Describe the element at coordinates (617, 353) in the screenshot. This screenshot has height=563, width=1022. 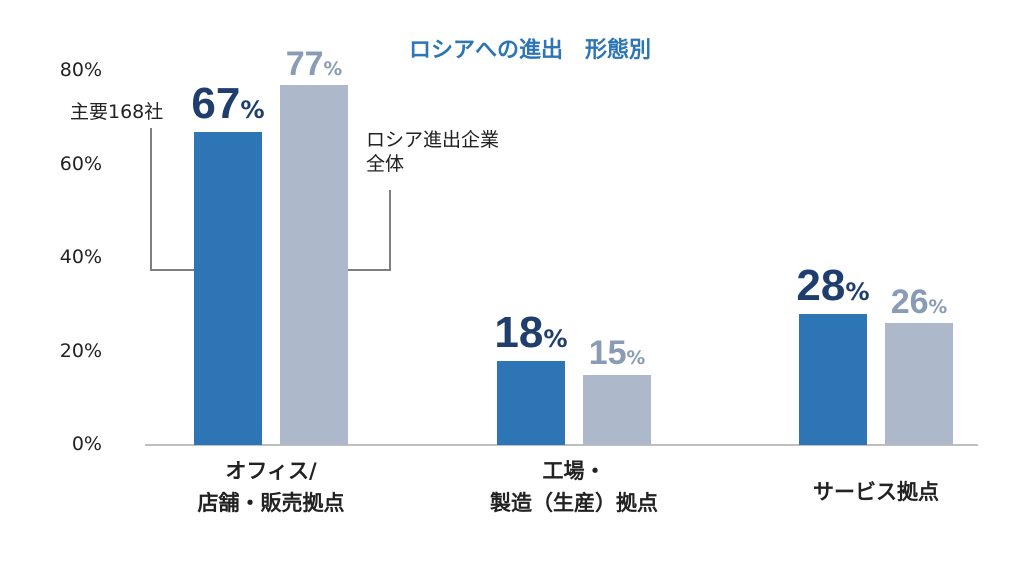
I see `data-label: 15%` at that location.